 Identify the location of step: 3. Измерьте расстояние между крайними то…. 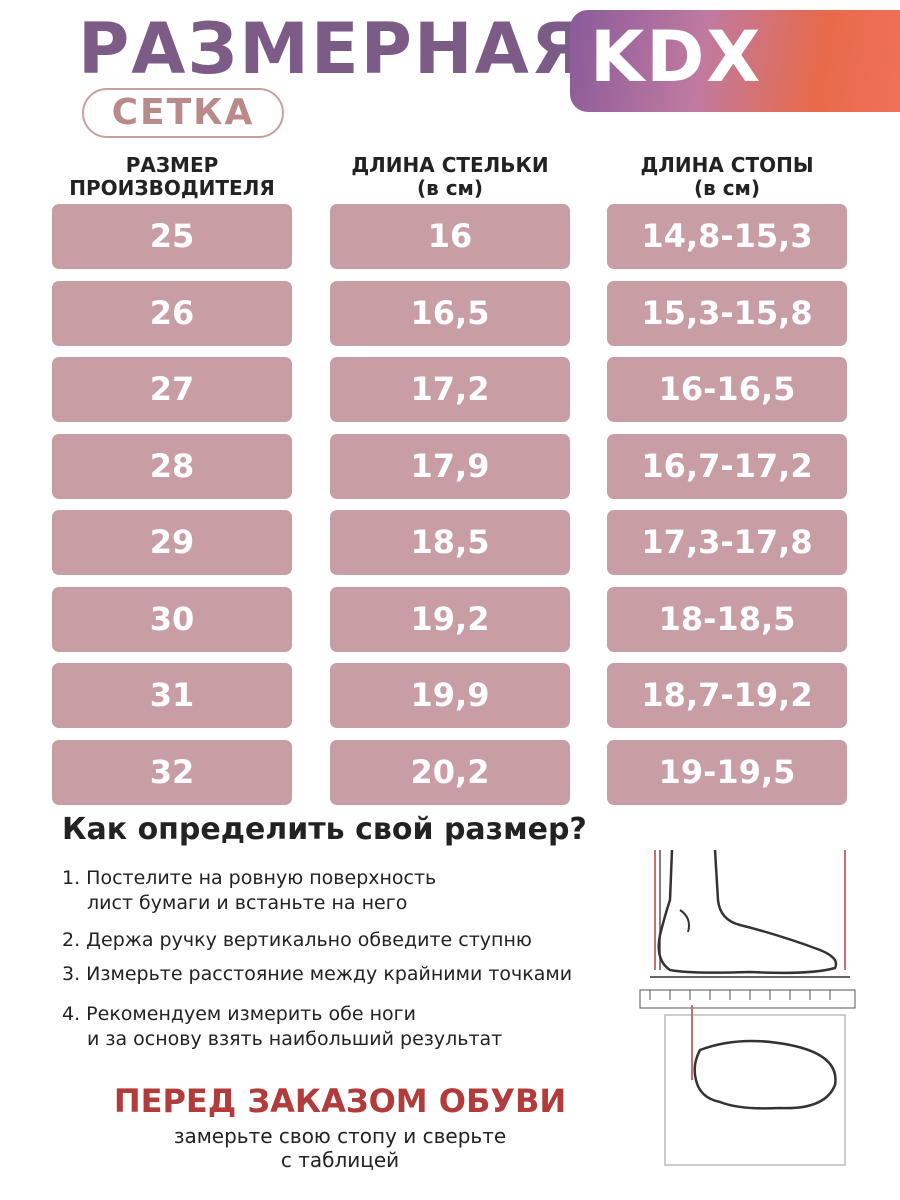
(317, 974).